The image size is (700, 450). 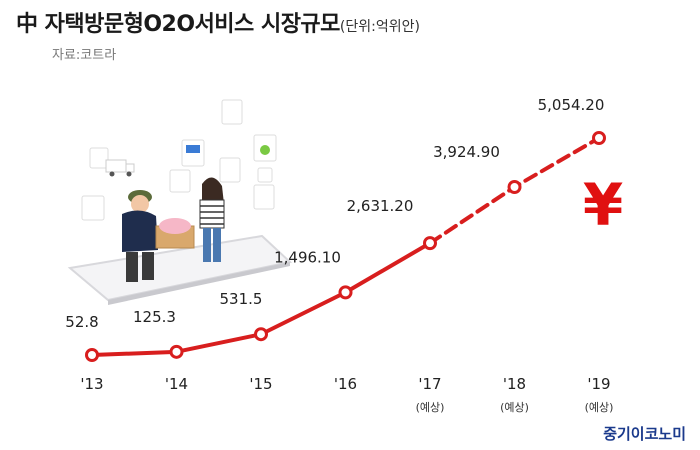 I want to click on x-sublabel-4: (예상), so click(x=430, y=407).